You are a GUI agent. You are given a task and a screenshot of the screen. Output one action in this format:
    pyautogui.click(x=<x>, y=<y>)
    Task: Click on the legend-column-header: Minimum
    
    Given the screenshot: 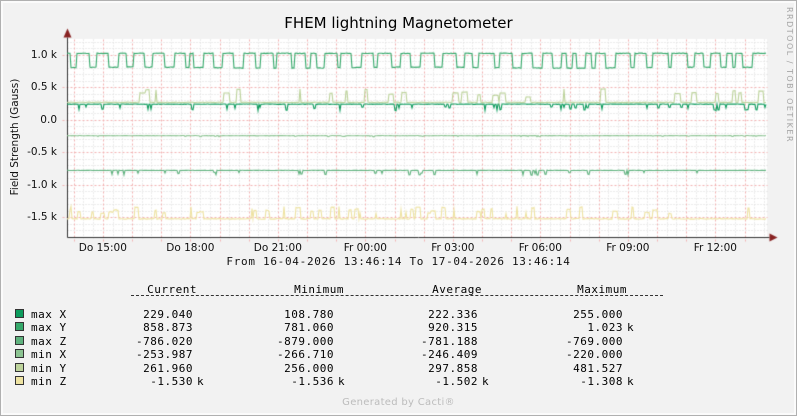 What is the action you would take?
    pyautogui.click(x=319, y=289)
    